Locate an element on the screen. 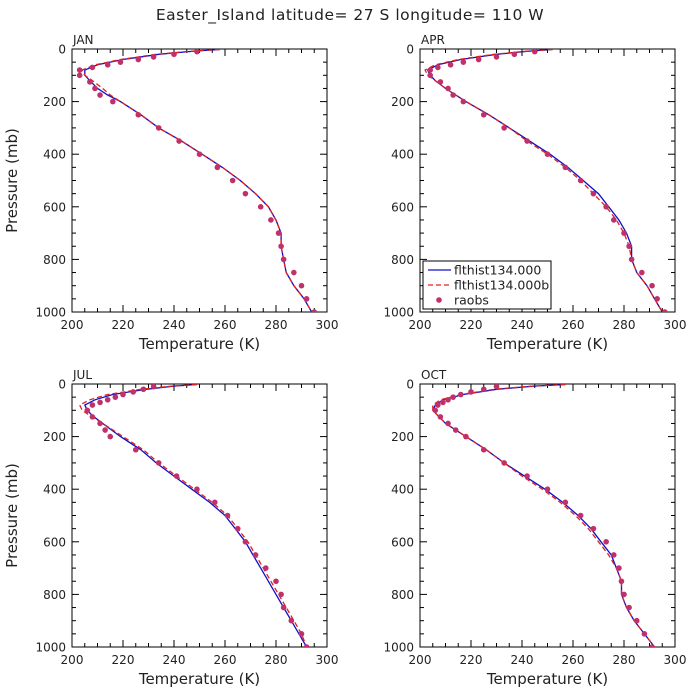 The width and height of the screenshot is (700, 700). panel-label: JAN is located at coordinates (83, 40).